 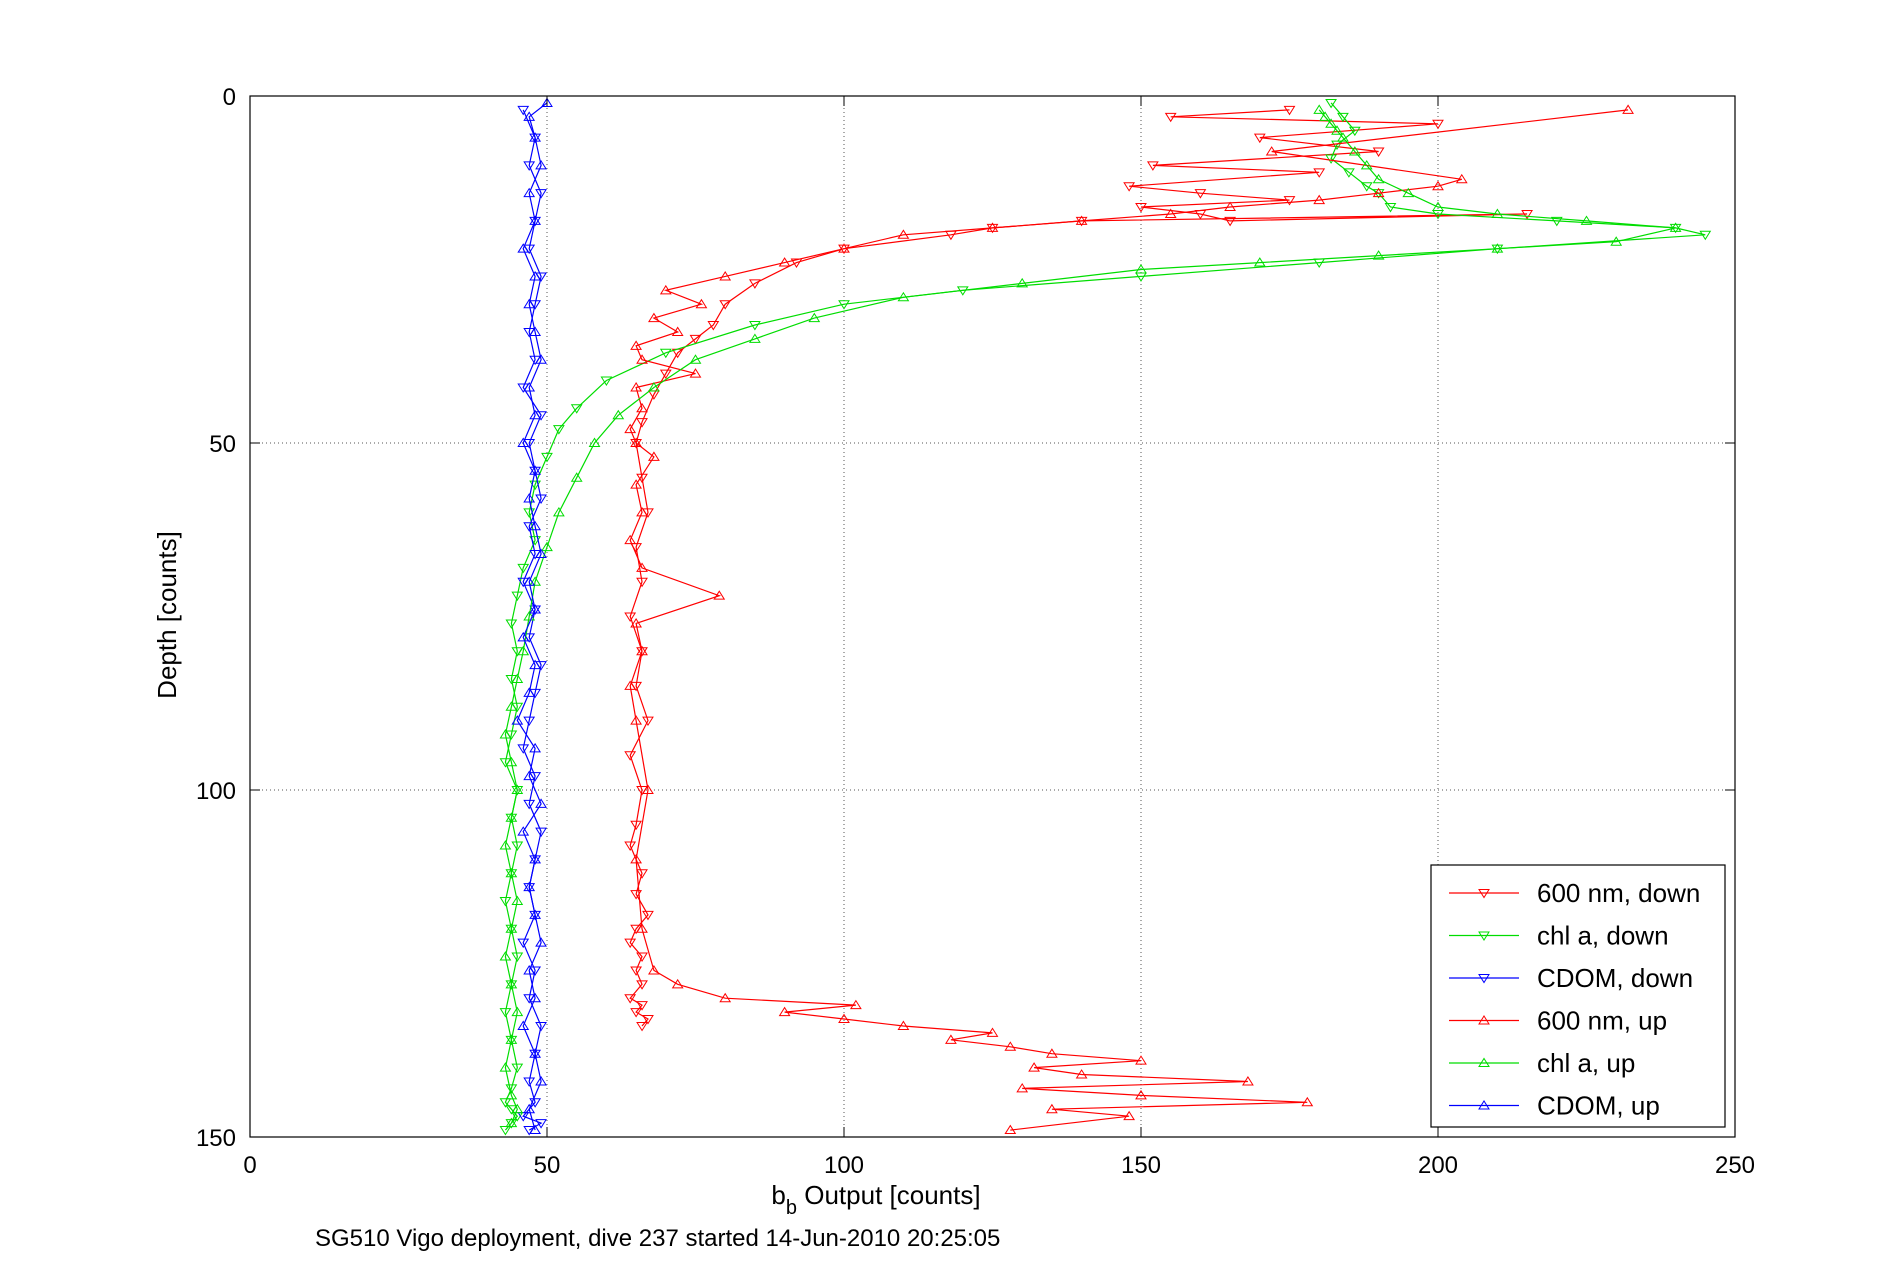 I want to click on legend-label: CDOM, up, so click(x=1598, y=1106).